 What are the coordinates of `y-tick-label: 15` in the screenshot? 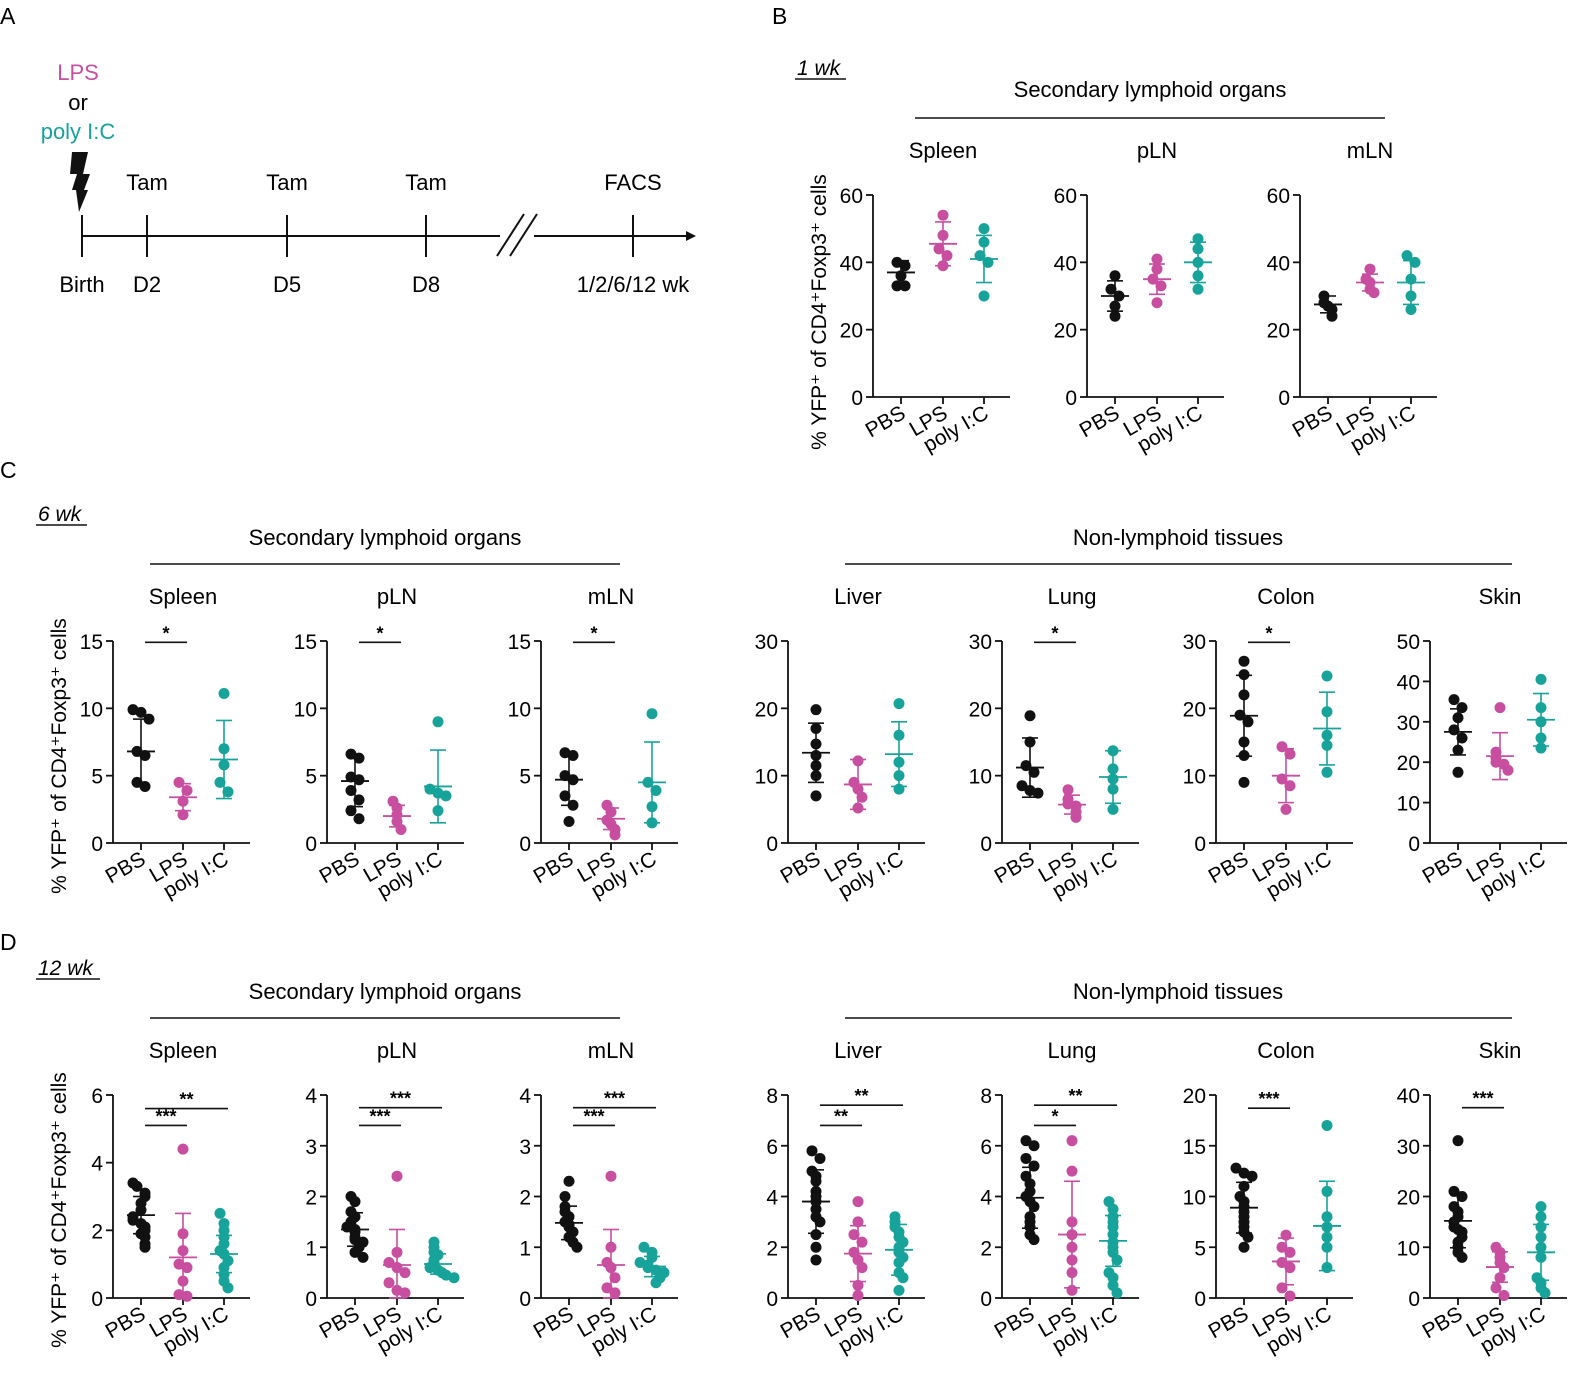 It's located at (305, 642).